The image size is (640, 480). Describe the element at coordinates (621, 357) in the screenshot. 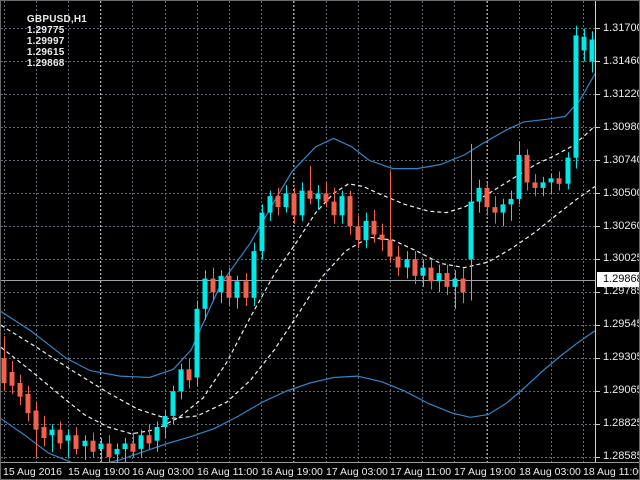

I see `price-axis-label: 1.29305` at that location.